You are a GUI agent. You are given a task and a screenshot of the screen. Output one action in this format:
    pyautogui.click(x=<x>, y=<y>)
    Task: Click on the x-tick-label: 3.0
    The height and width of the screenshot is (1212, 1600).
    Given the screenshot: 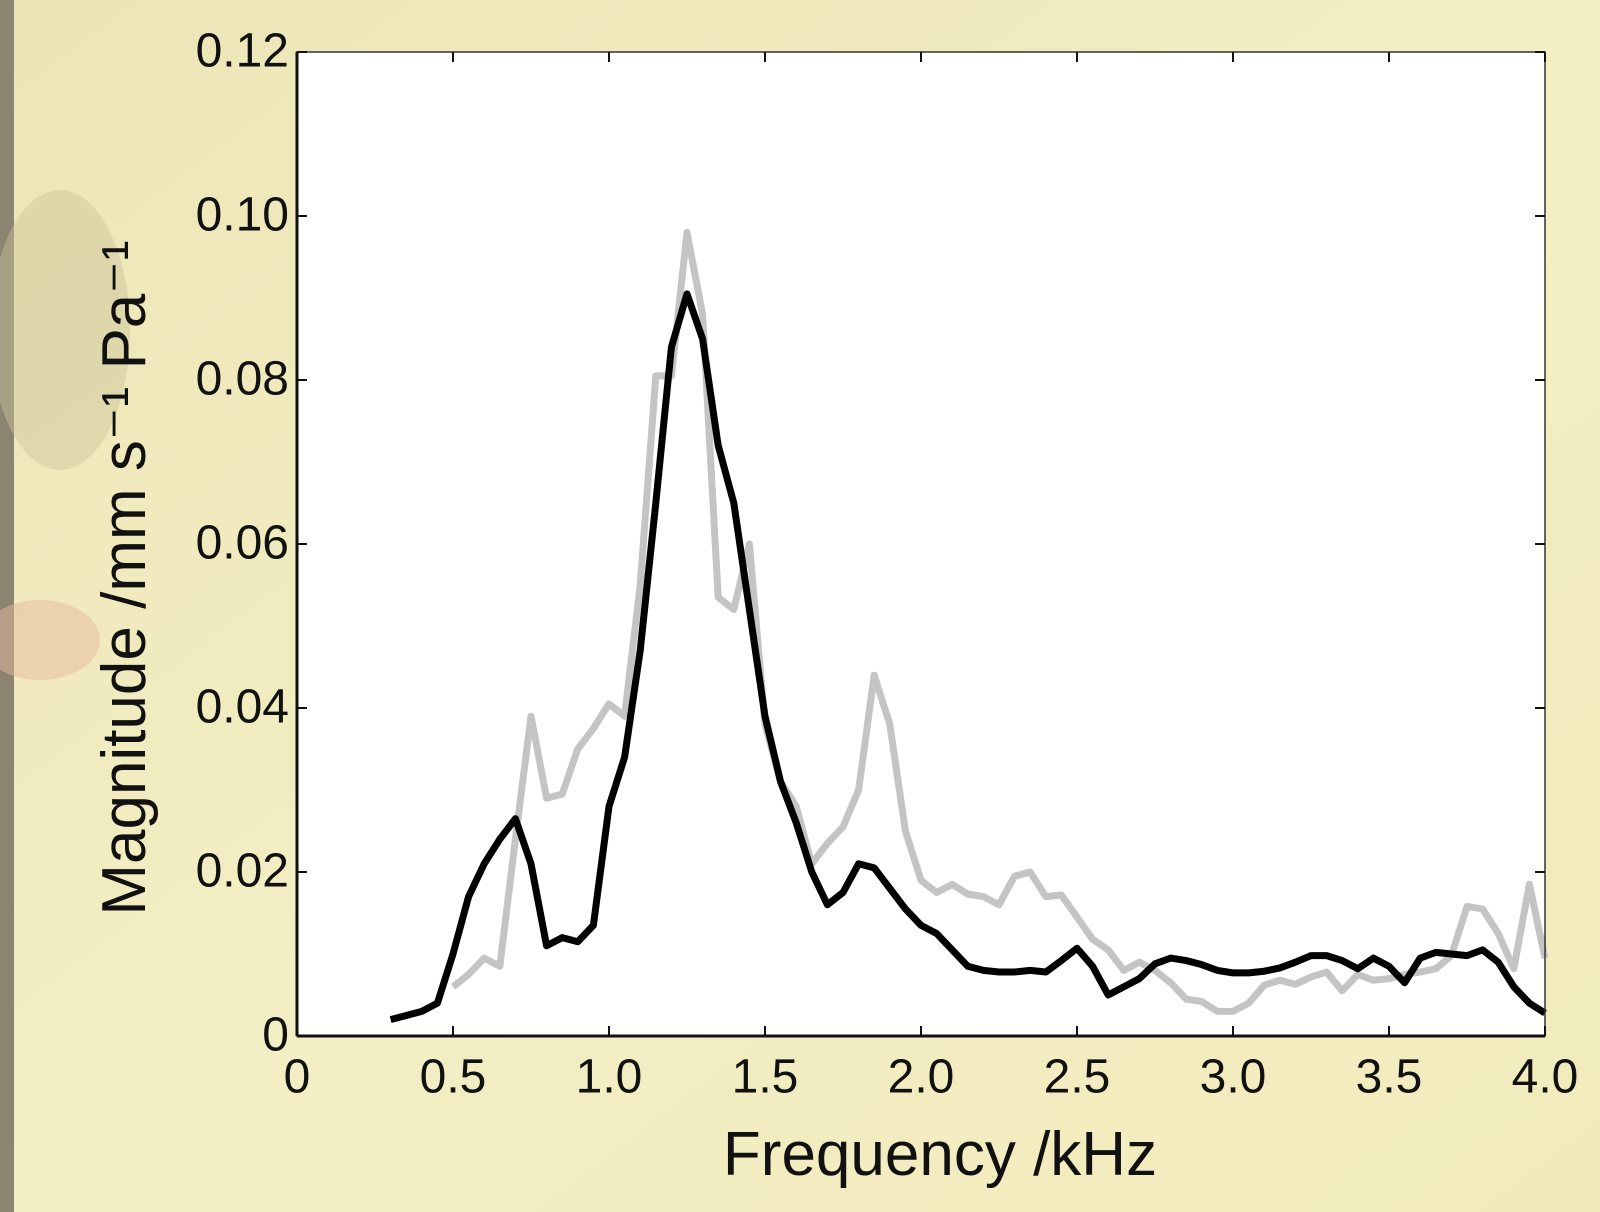 What is the action you would take?
    pyautogui.click(x=1233, y=1077)
    